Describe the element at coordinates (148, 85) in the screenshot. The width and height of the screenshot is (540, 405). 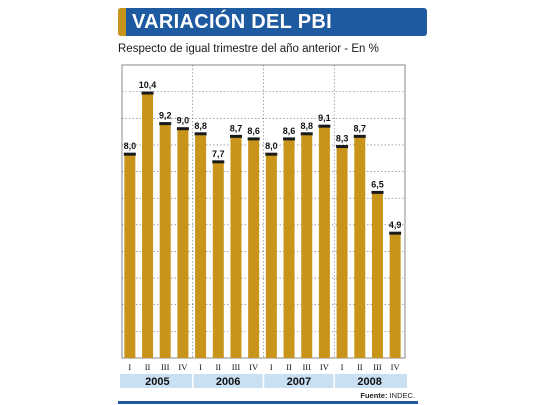
I see `value-label: 10,4` at that location.